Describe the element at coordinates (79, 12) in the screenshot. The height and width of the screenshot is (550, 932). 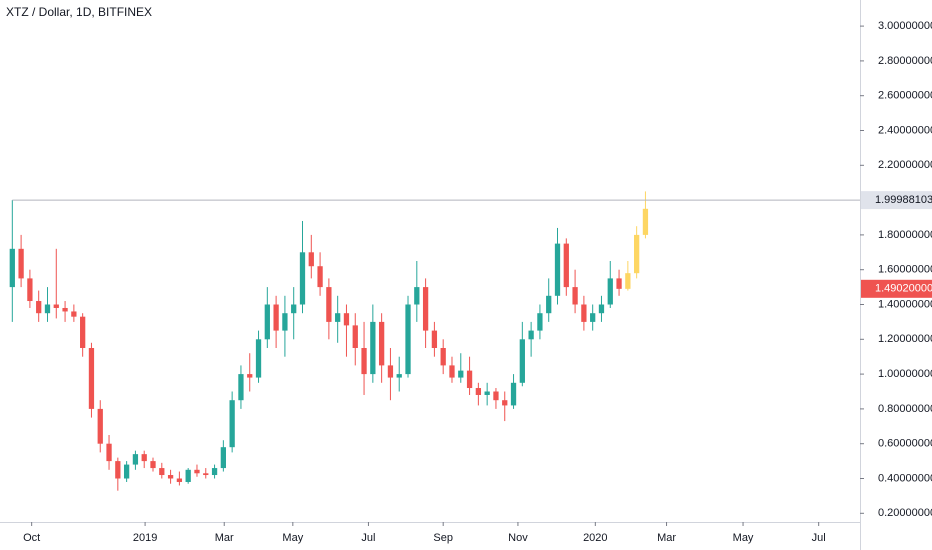
I see `chart-title: XTZ / Dollar, 1D, BITFINEX` at that location.